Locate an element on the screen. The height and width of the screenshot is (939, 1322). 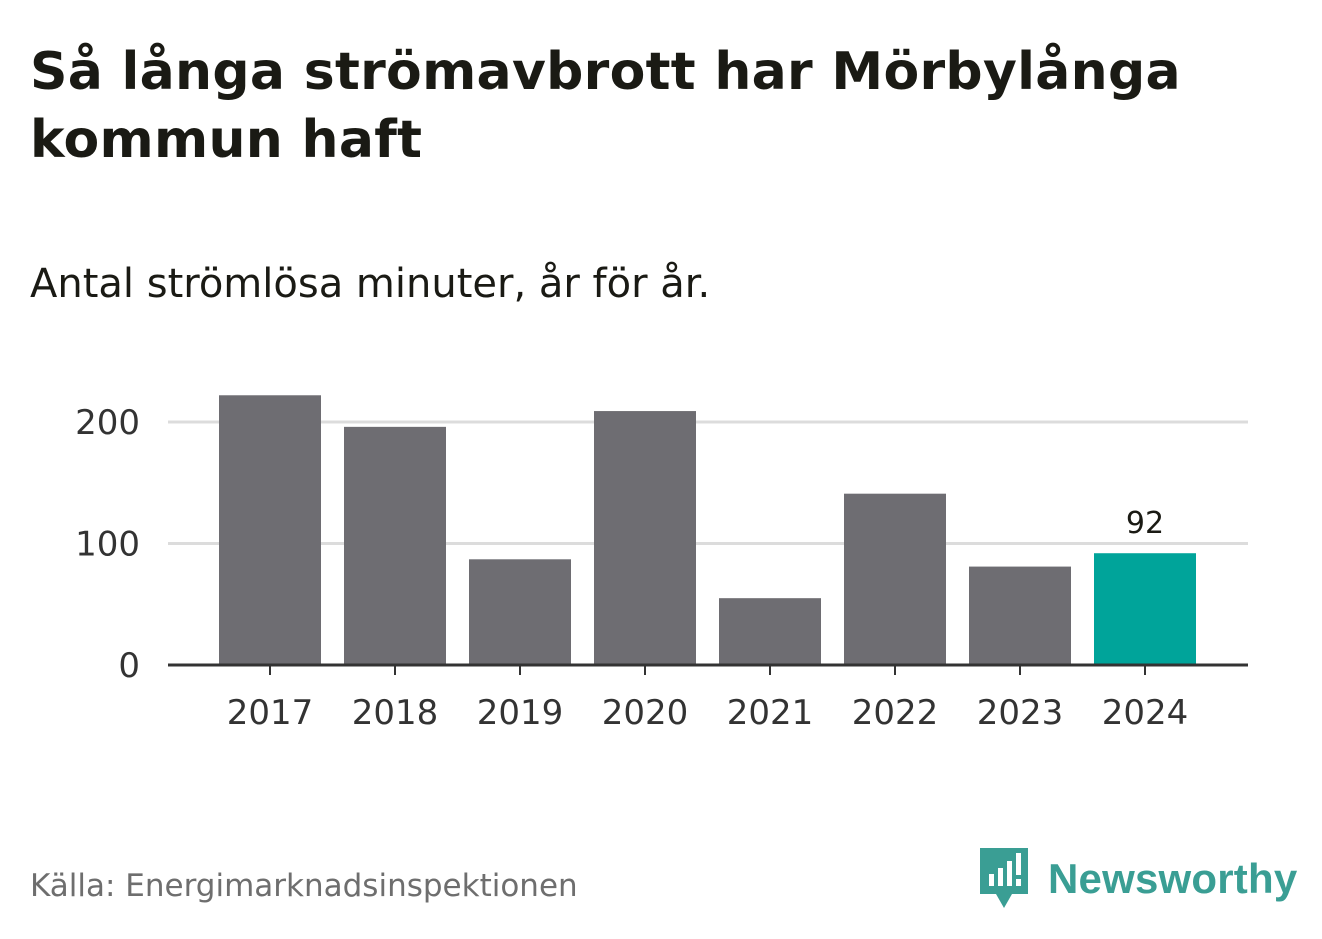
x-tick-label: 2019 is located at coordinates (520, 713).